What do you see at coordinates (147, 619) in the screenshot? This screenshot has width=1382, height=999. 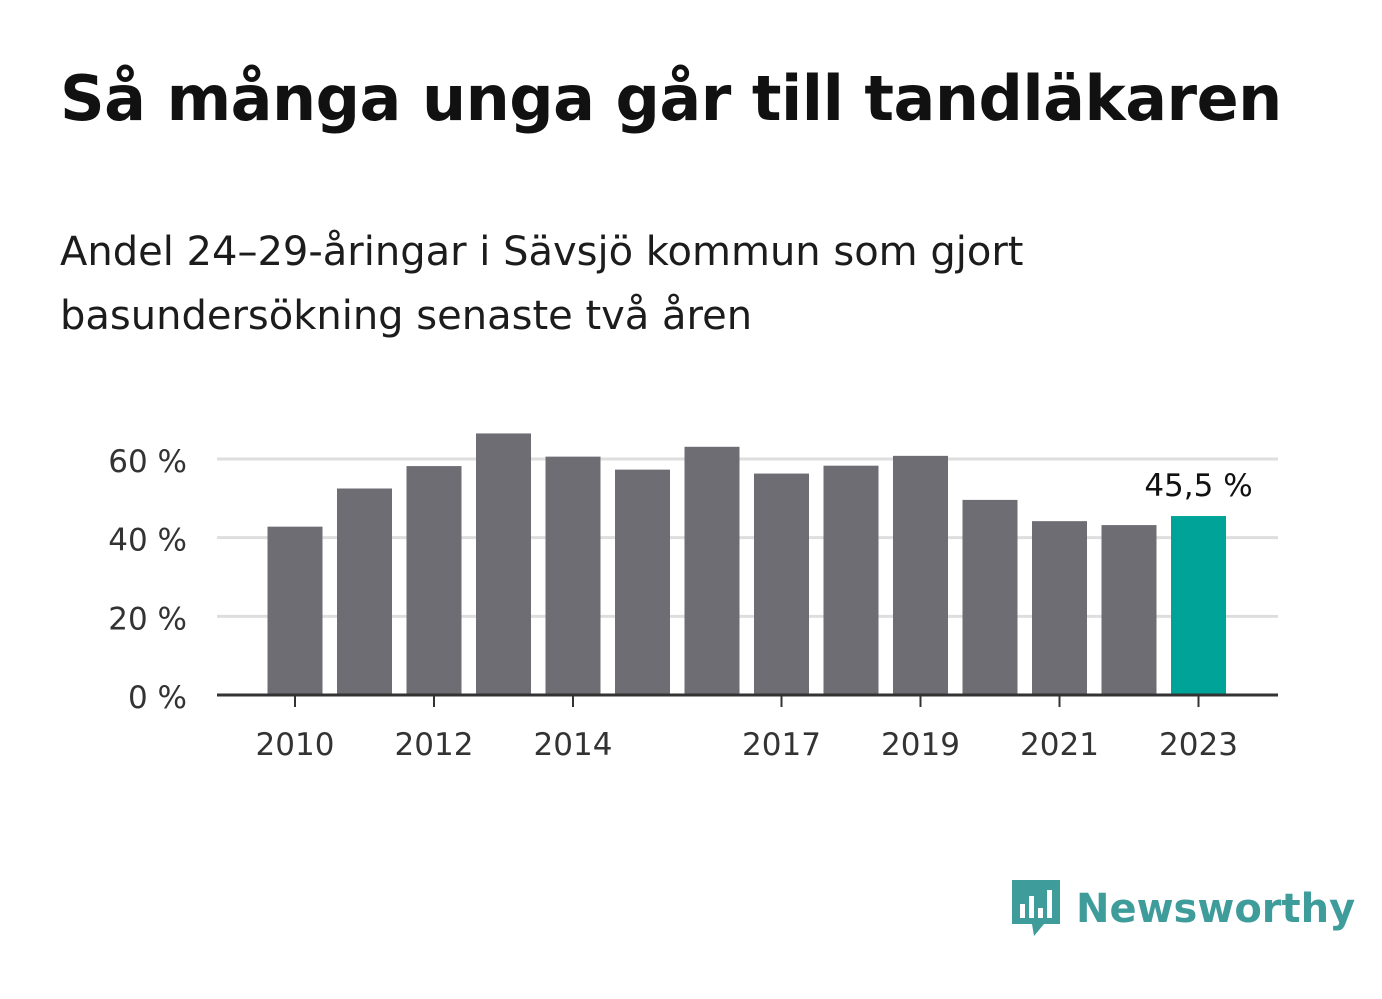 I see `y-tick-label: 20 %` at bounding box center [147, 619].